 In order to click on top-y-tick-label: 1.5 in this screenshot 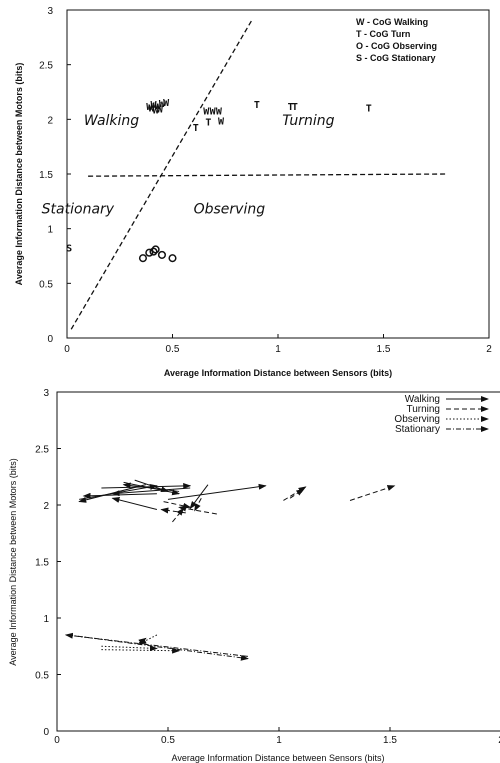, I will do `click(46, 175)`.